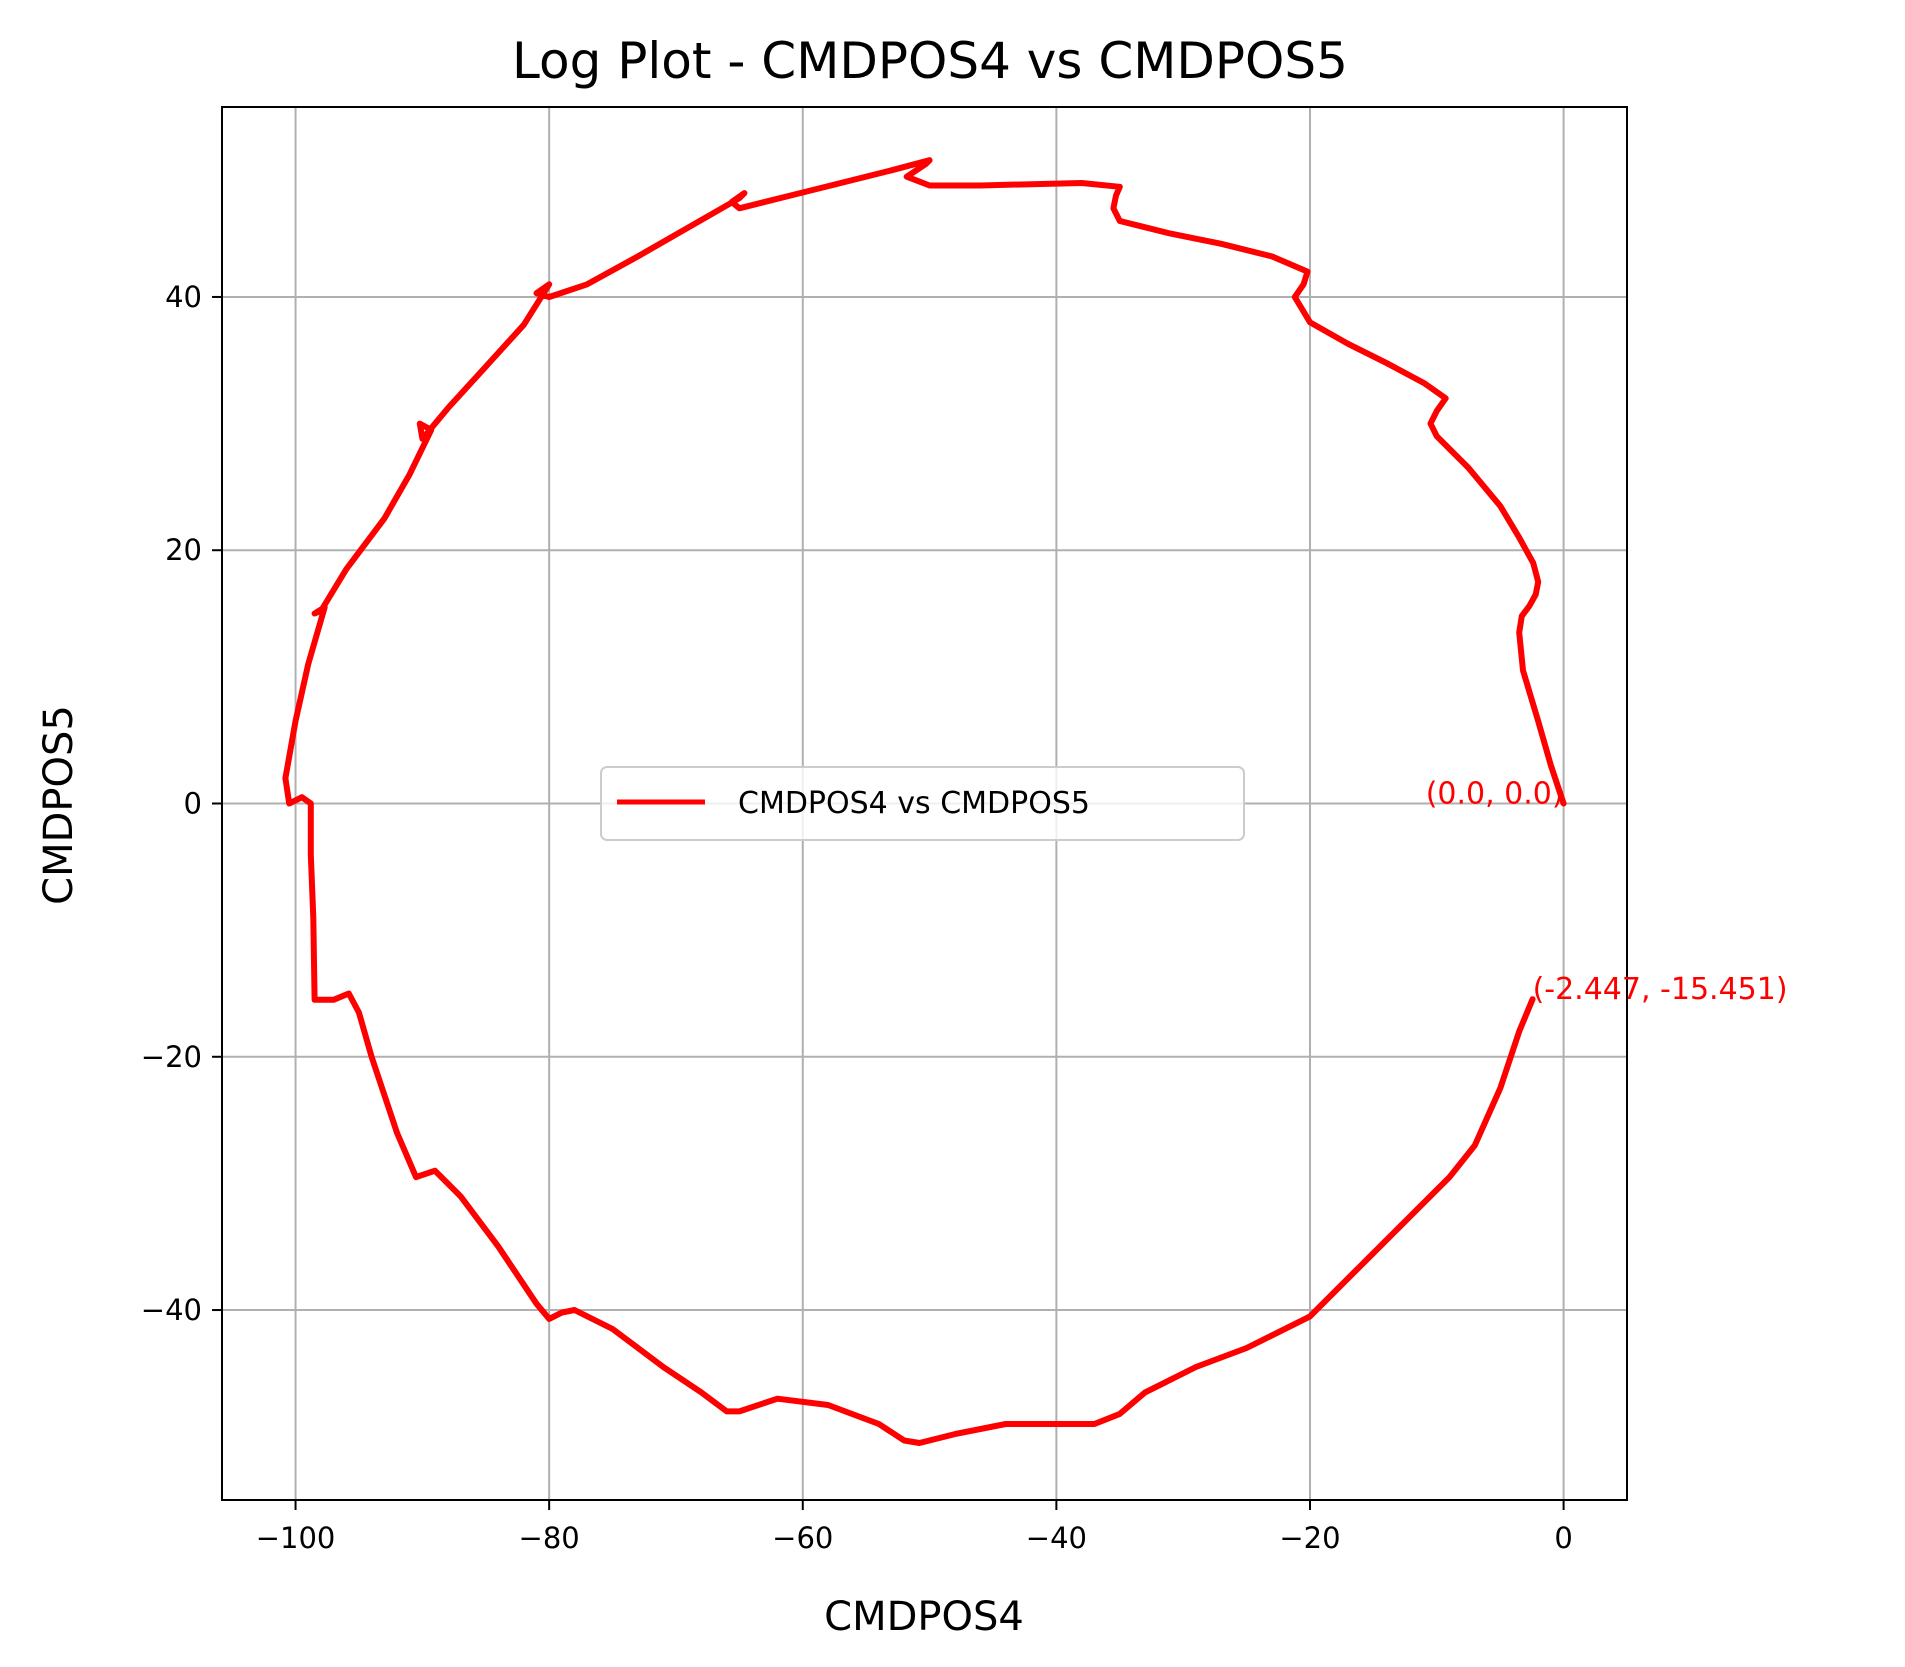 The image size is (1905, 1667). What do you see at coordinates (1607, 892) in the screenshot?
I see `annotations: (0.0, 0.0) (-2.447, -15.451)` at bounding box center [1607, 892].